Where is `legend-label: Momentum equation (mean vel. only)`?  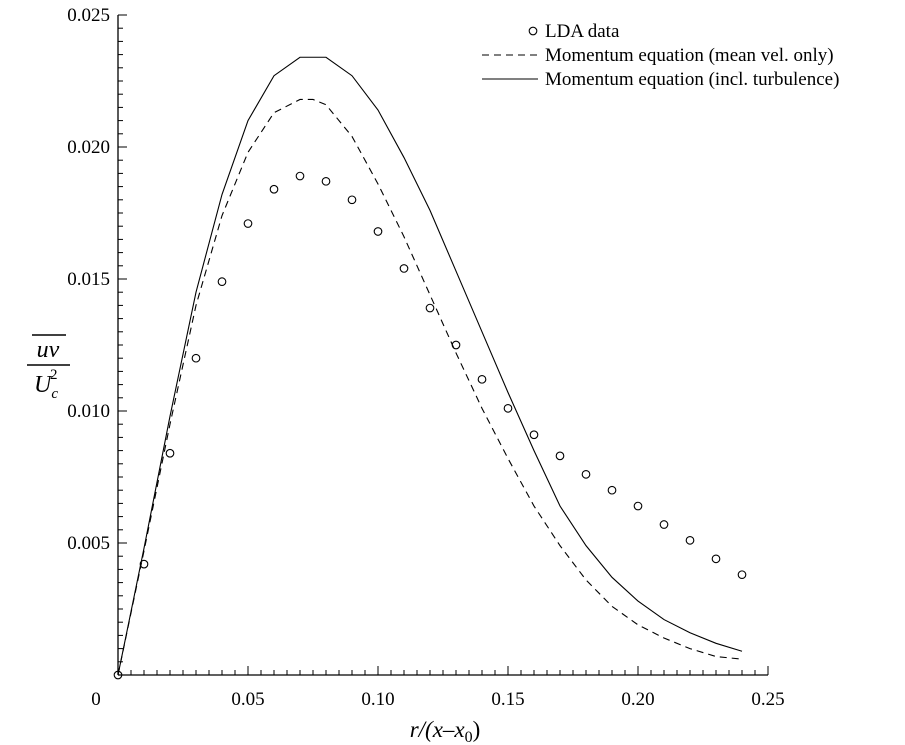 legend-label: Momentum equation (mean vel. only) is located at coordinates (689, 55).